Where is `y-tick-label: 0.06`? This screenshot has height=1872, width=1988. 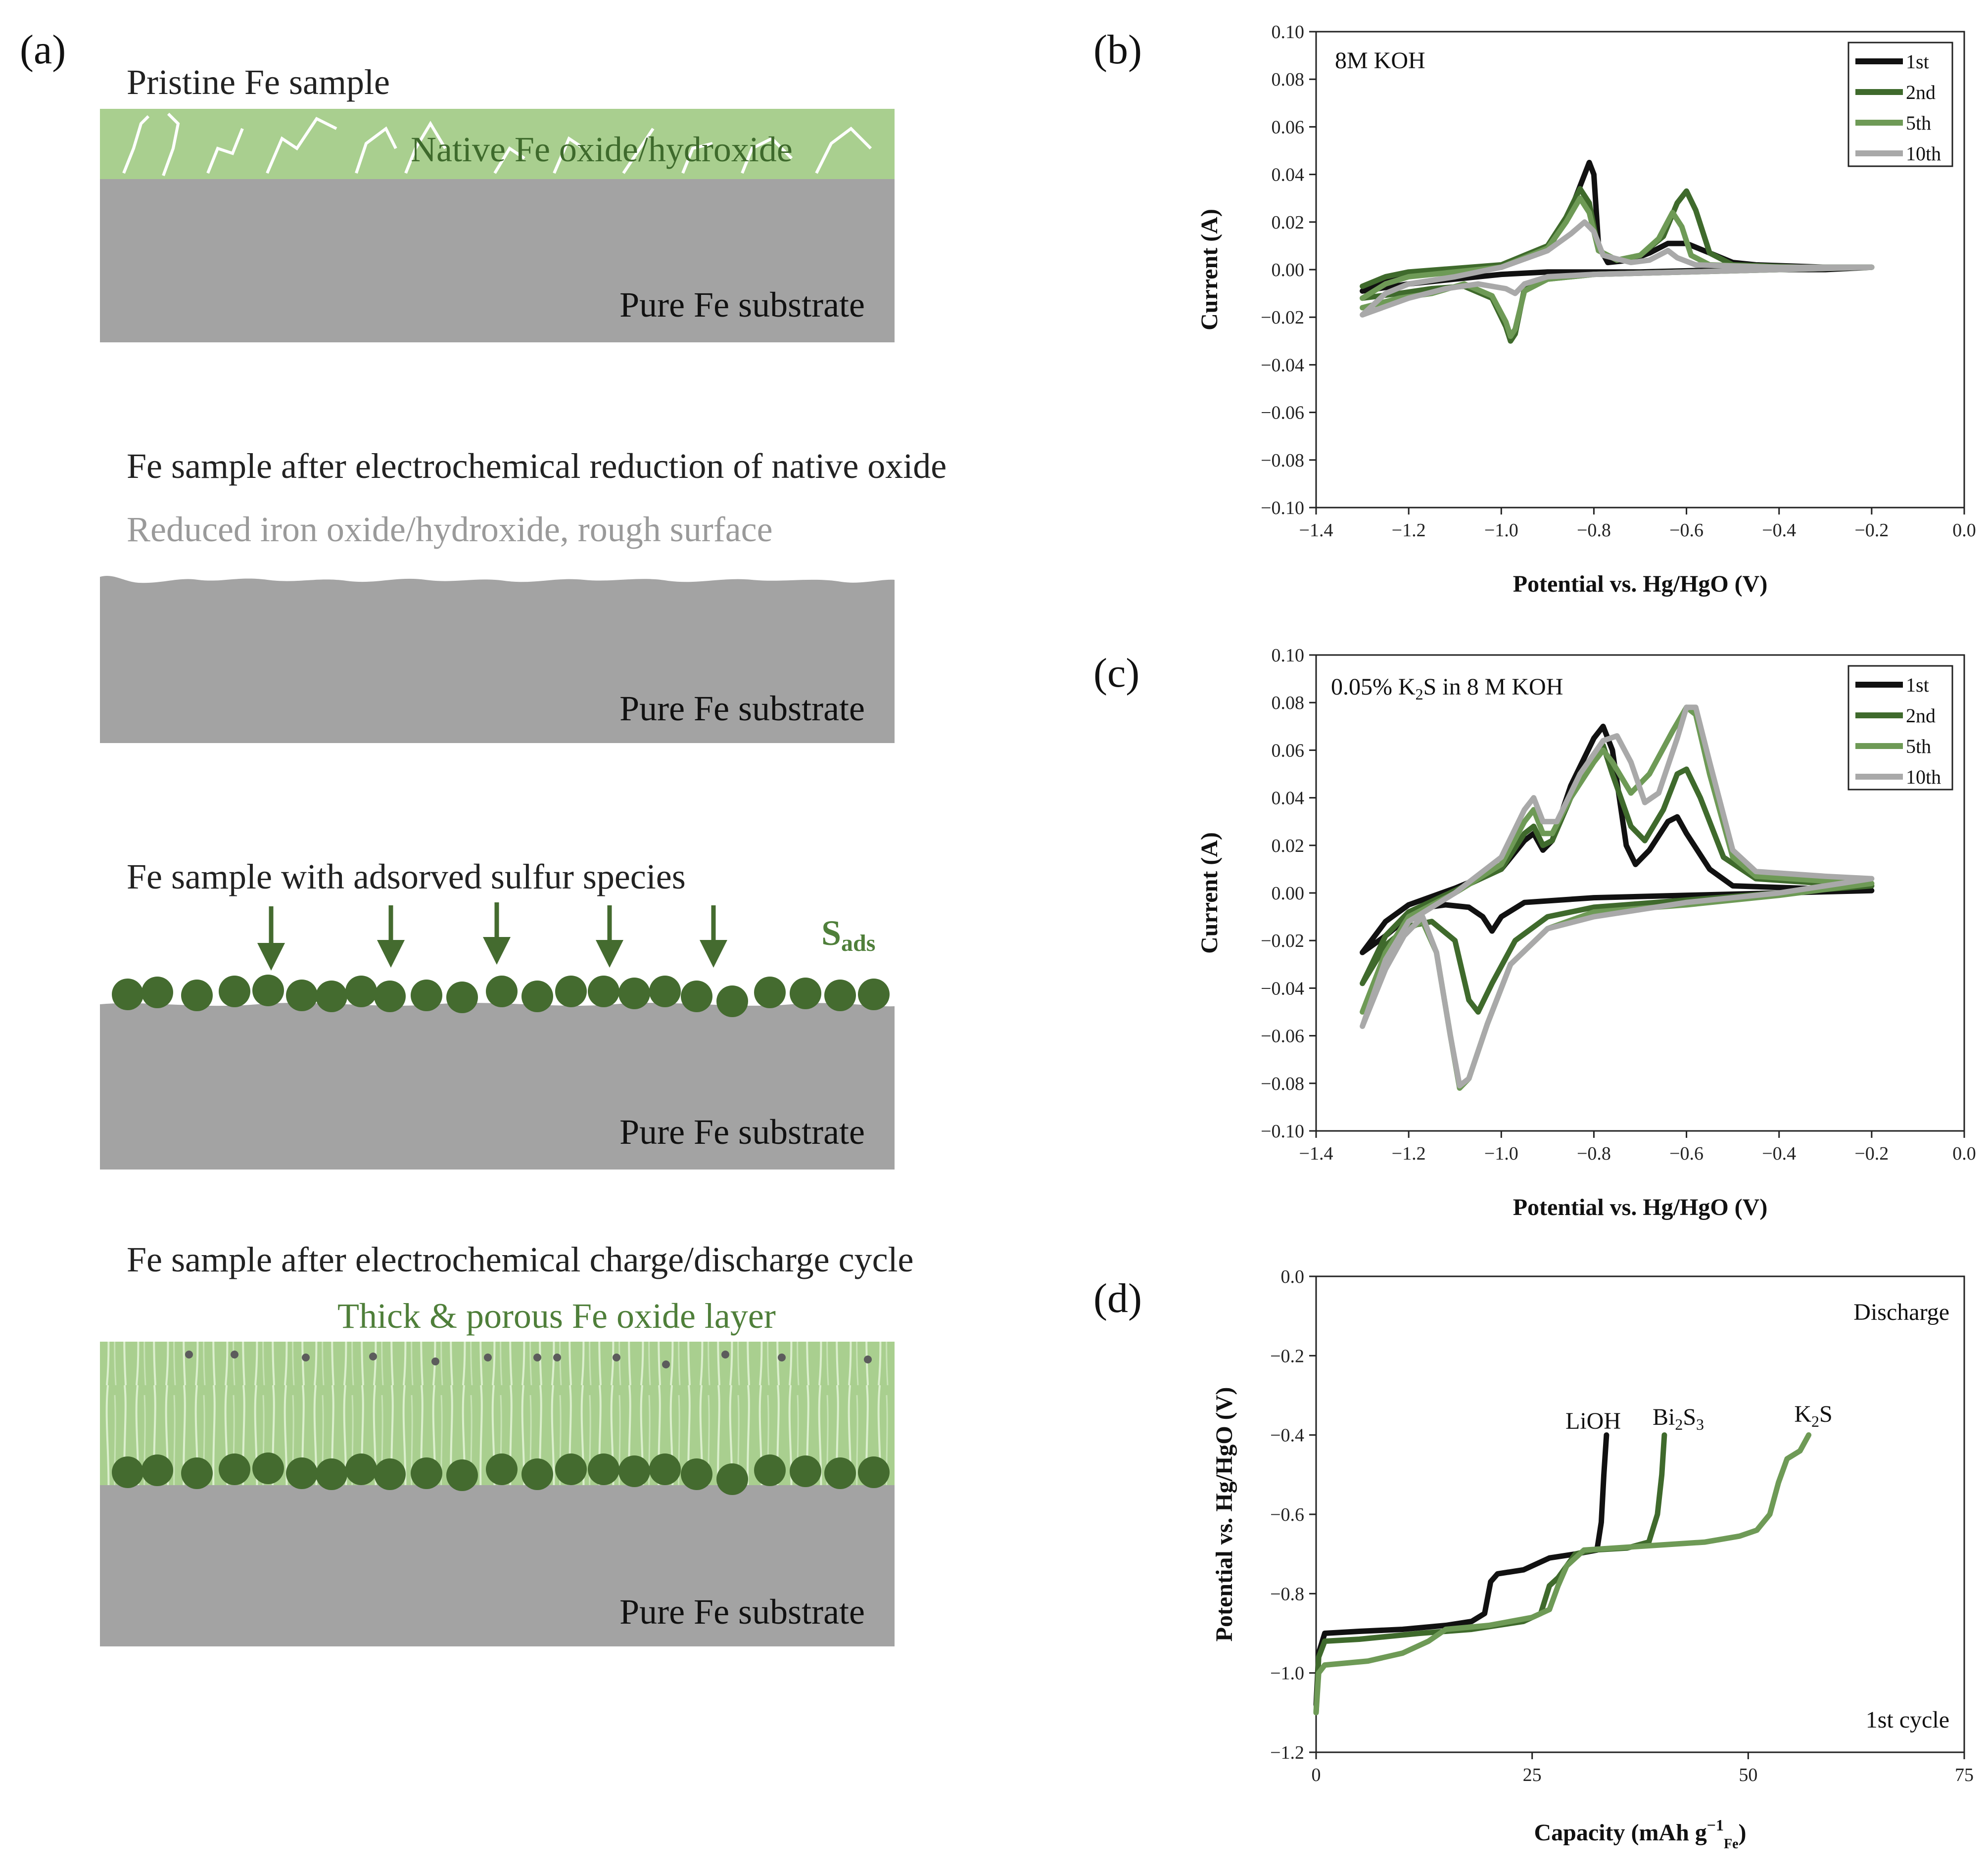
y-tick-label: 0.06 is located at coordinates (1289, 750).